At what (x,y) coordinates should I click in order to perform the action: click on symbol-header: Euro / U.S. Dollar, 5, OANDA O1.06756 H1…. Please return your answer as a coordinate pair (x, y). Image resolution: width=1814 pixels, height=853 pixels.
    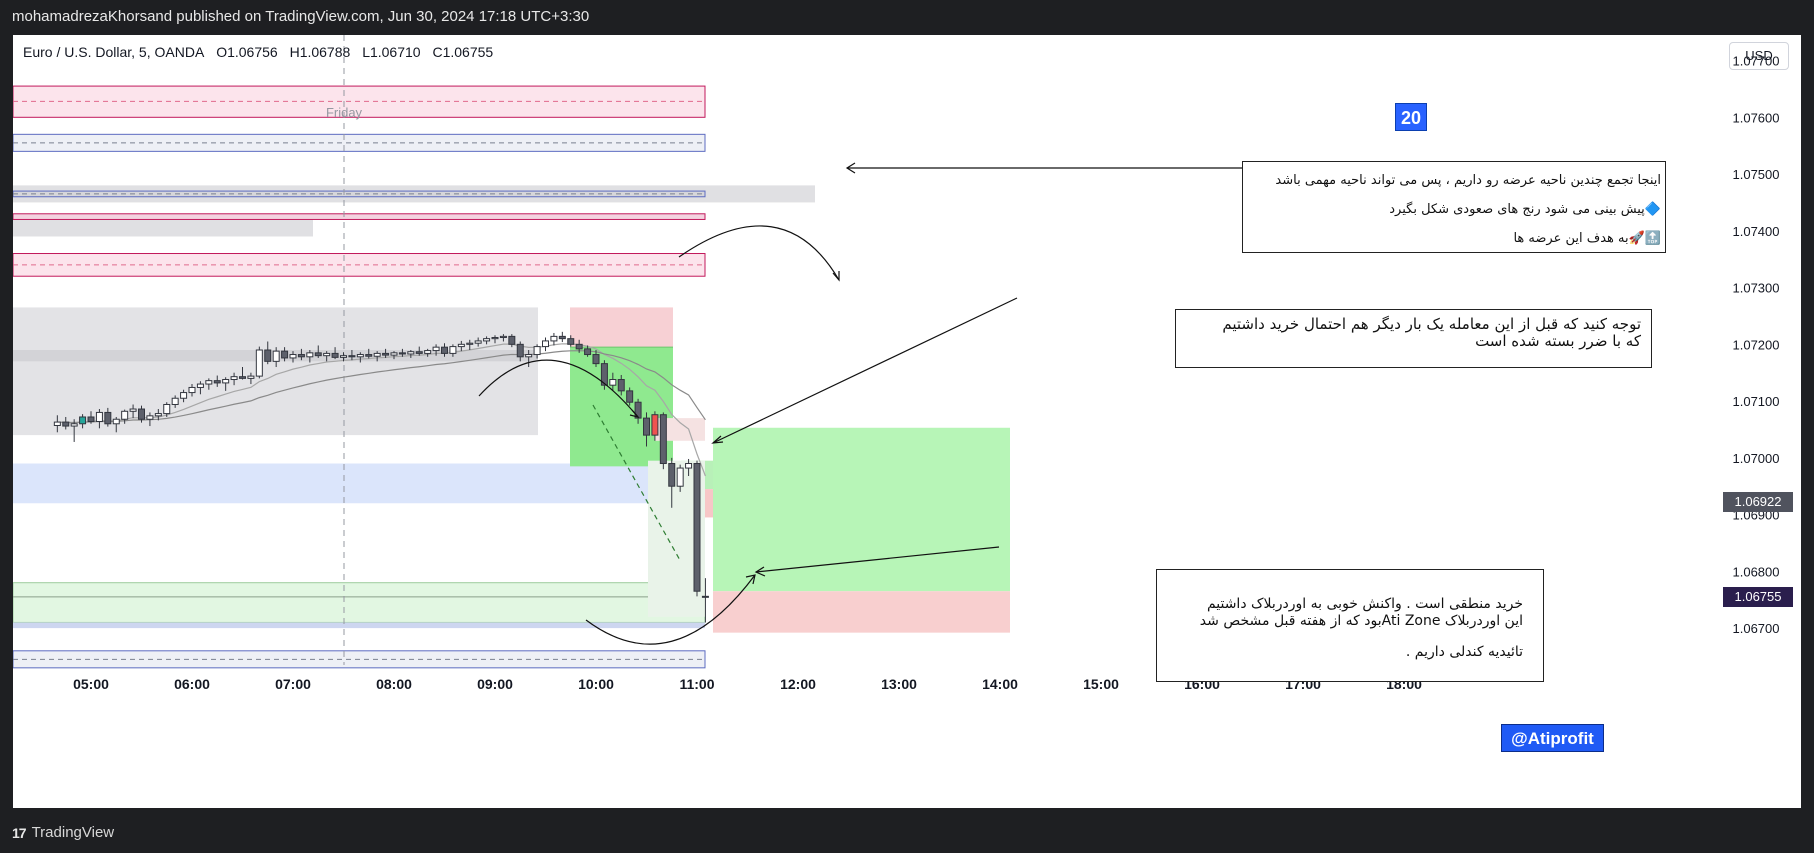
    Looking at the image, I should click on (262, 52).